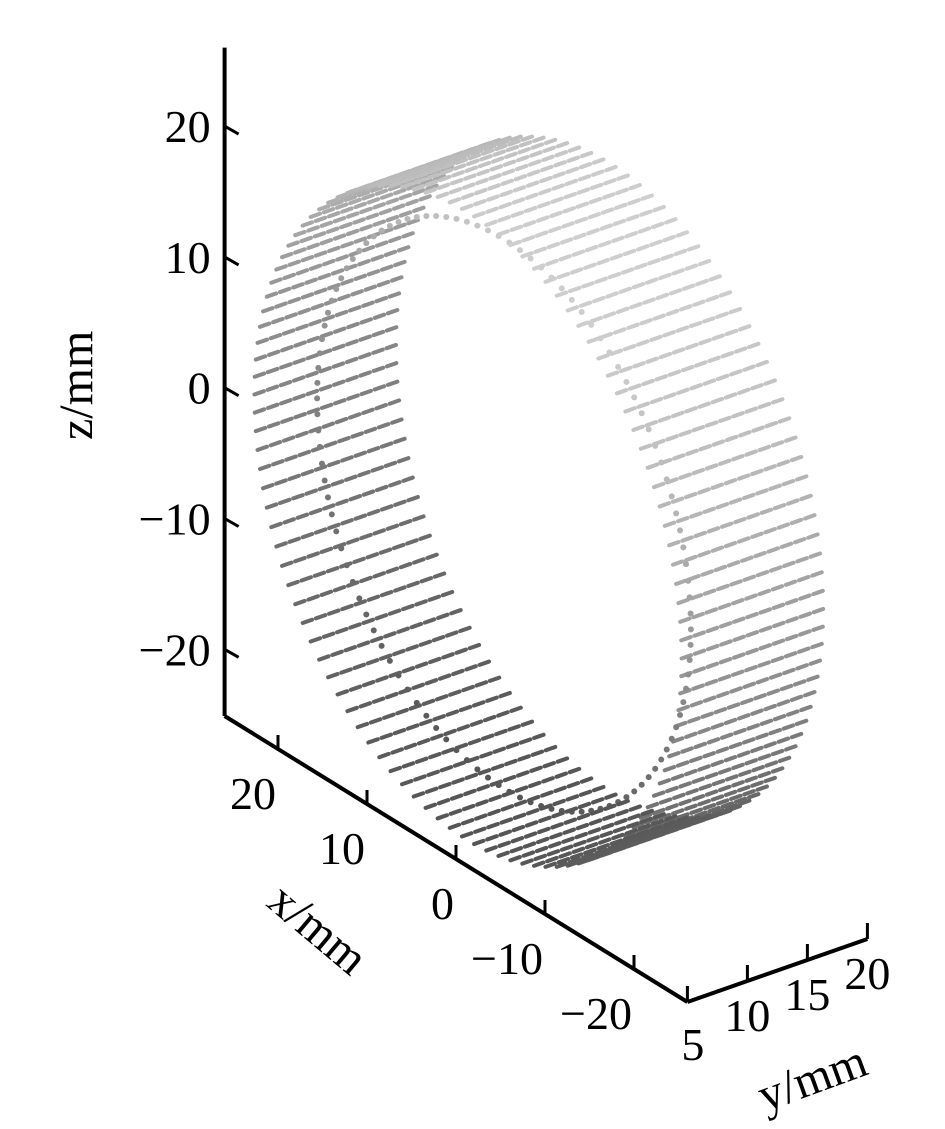 This screenshot has height=1129, width=945. I want to click on x-tick-label: −20, so click(596, 1013).